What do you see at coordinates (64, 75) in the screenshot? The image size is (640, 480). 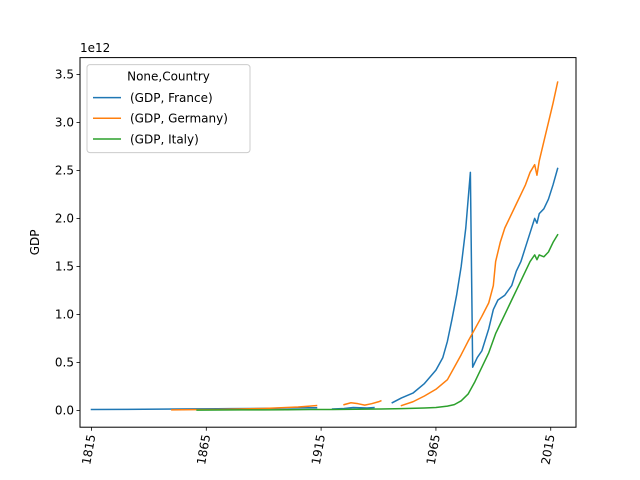 I see `y-tick-label: 3.5` at bounding box center [64, 75].